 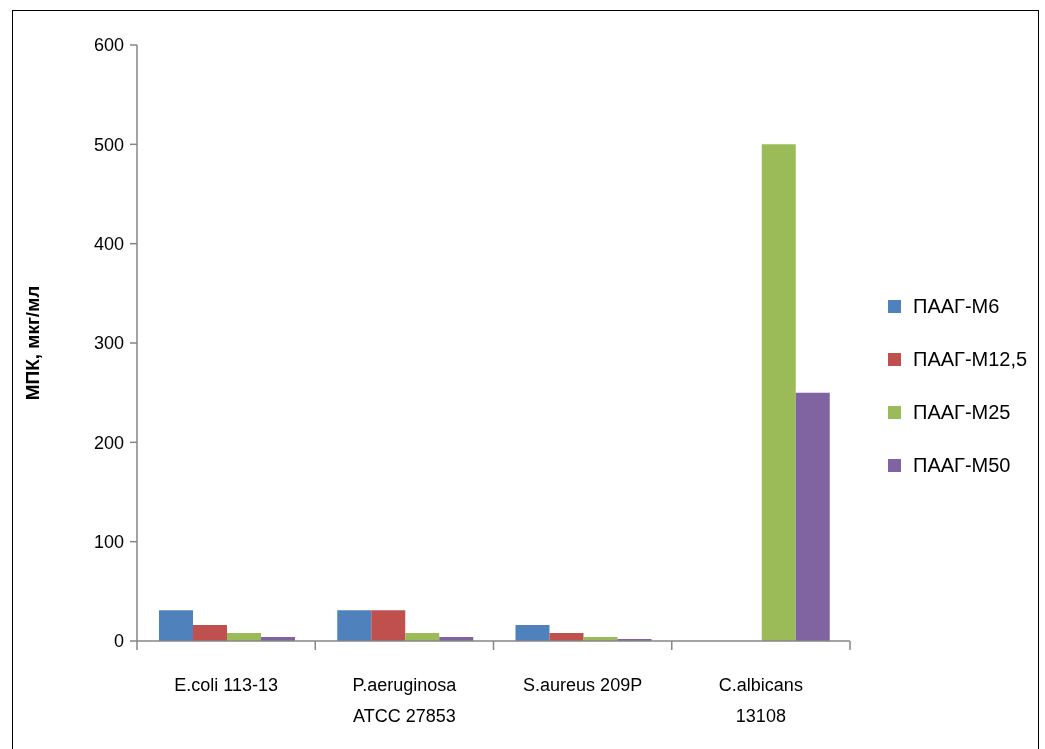 I want to click on x-tick-label: E.coli 113-13, so click(x=226, y=685).